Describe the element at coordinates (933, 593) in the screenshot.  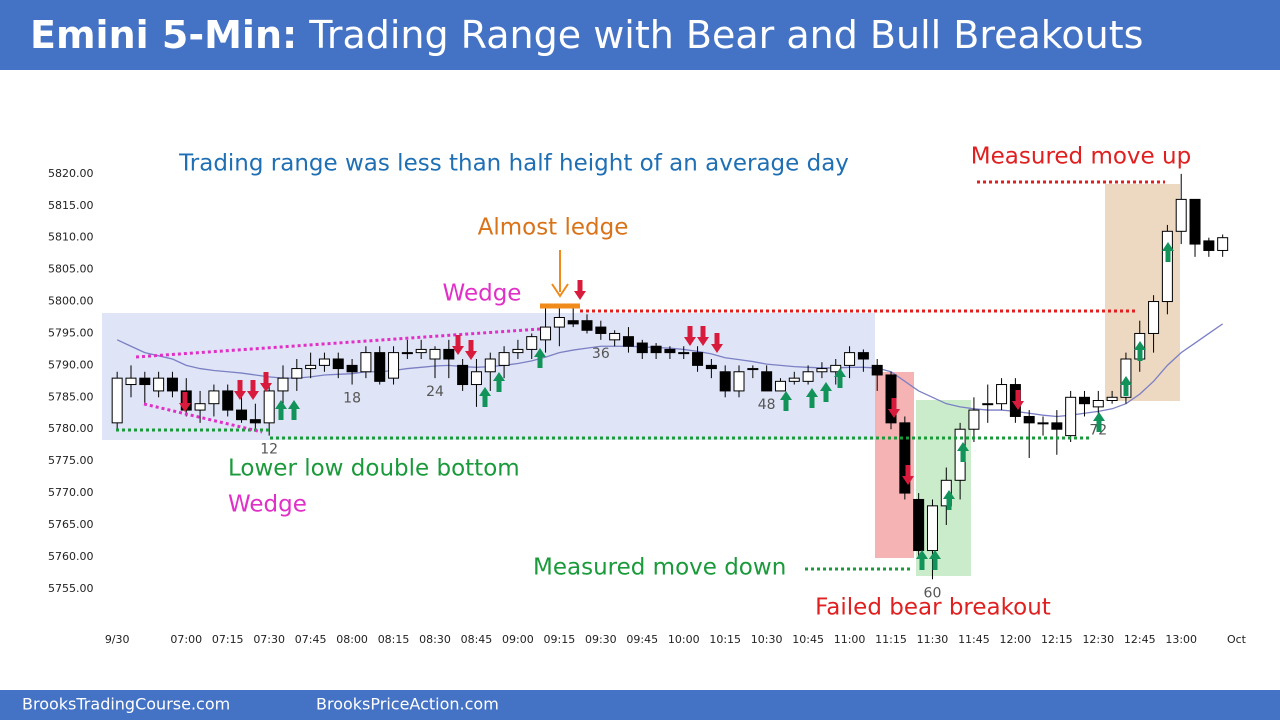
I see `bar-label: 60` at that location.